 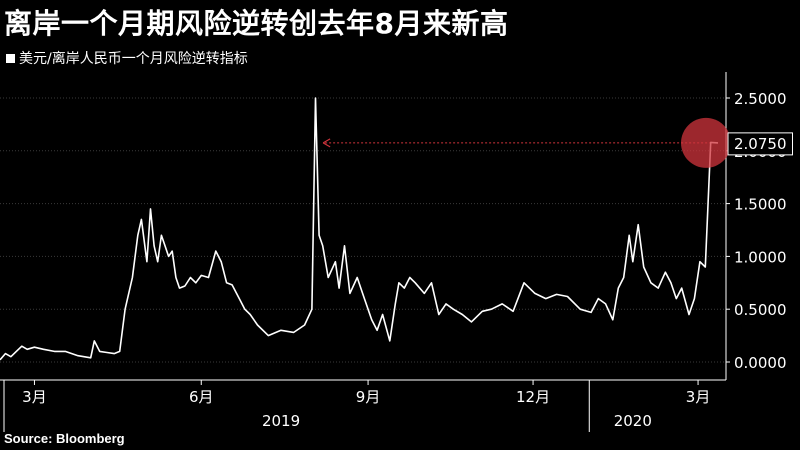 I want to click on legend: 美元/离岸人民币一个月风险逆转指标, so click(x=127, y=58).